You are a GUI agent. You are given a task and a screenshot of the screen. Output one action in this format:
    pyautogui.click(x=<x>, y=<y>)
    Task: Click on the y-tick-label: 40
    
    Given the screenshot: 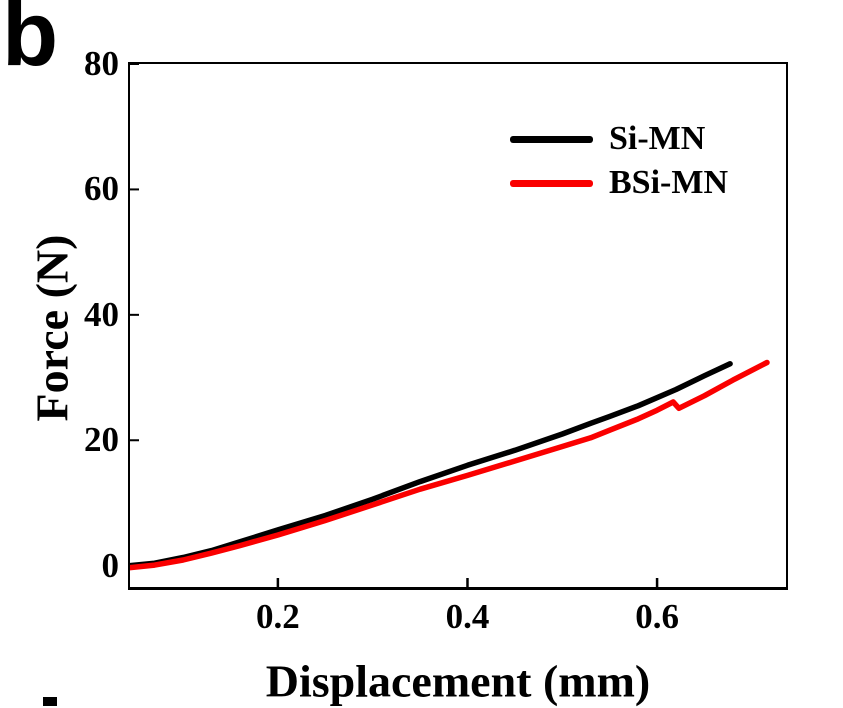 What is the action you would take?
    pyautogui.click(x=101, y=314)
    